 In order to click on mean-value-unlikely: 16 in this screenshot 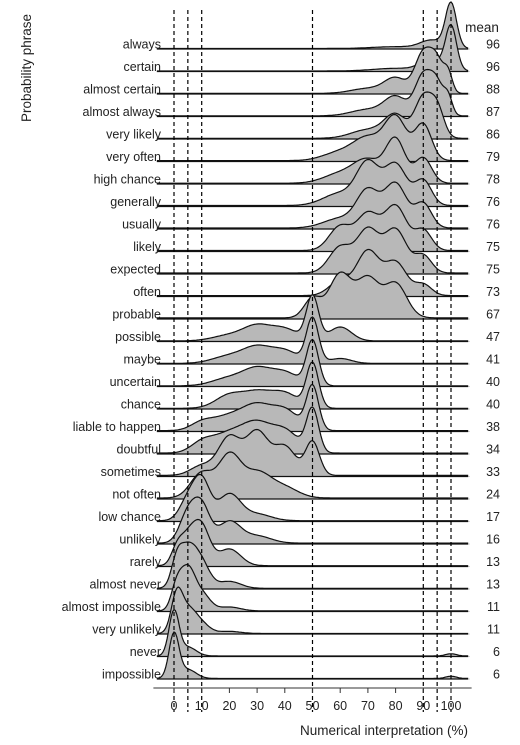, I will do `click(493, 540)`.